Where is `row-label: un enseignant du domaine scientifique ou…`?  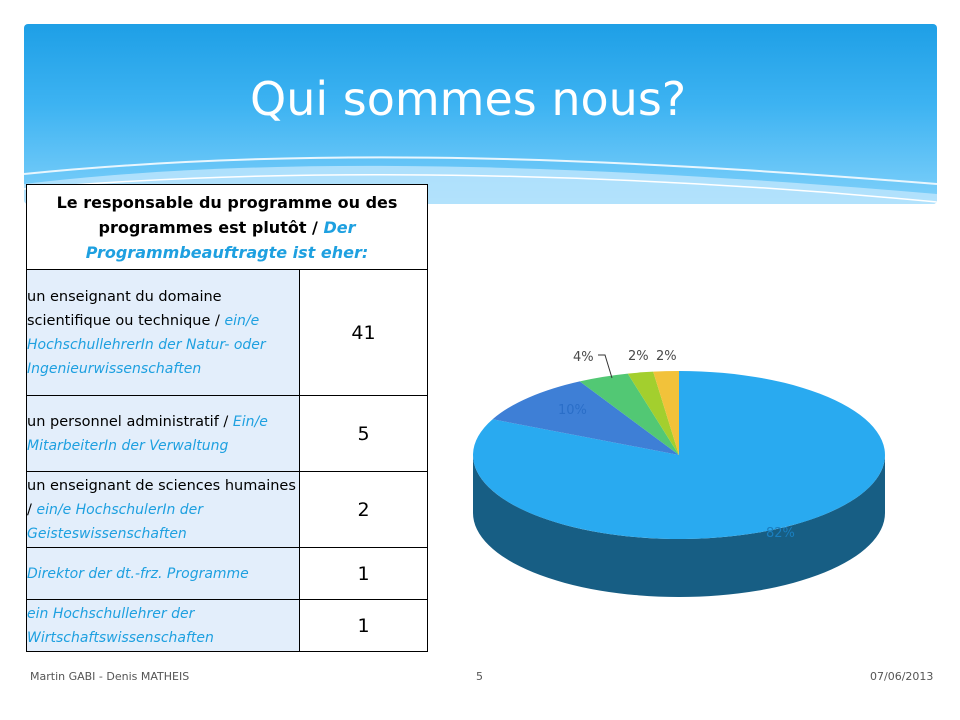
row-label: un enseignant du domaine scientifique ou… is located at coordinates (163, 332).